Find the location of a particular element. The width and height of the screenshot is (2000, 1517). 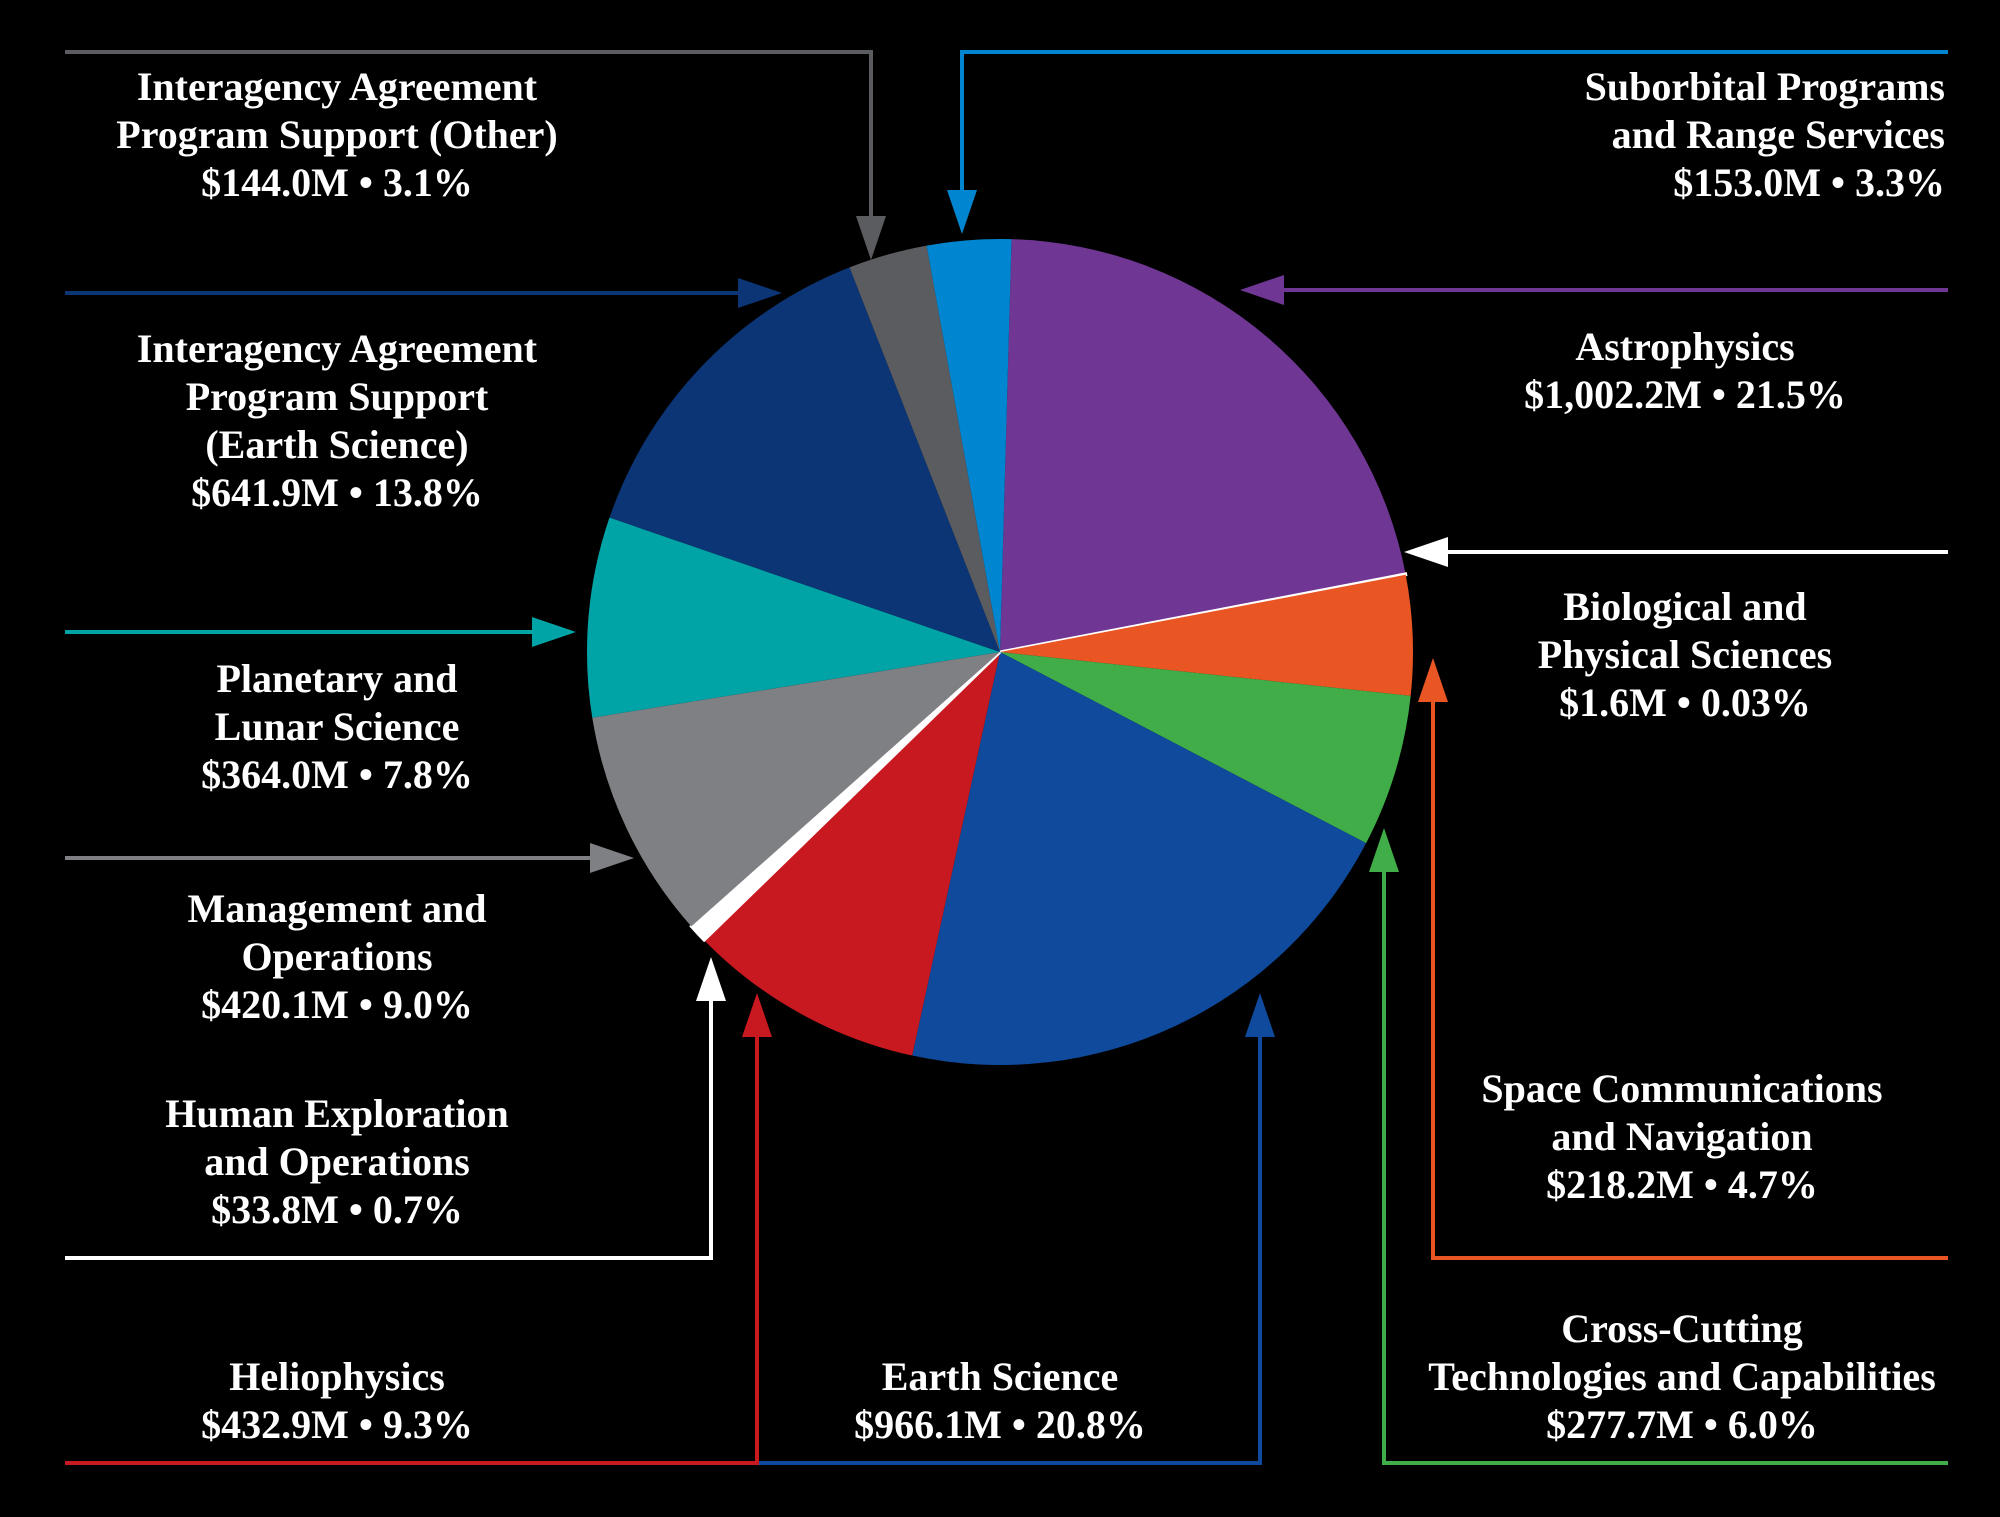

label-heliophysics-value: $432.9M • 9.3% is located at coordinates (337, 1424).